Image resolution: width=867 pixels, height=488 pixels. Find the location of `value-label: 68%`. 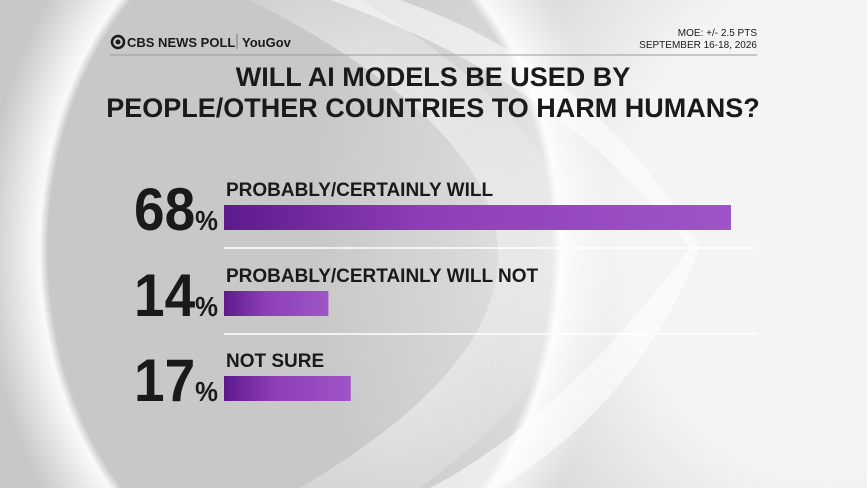

value-label: 68% is located at coordinates (176, 209).